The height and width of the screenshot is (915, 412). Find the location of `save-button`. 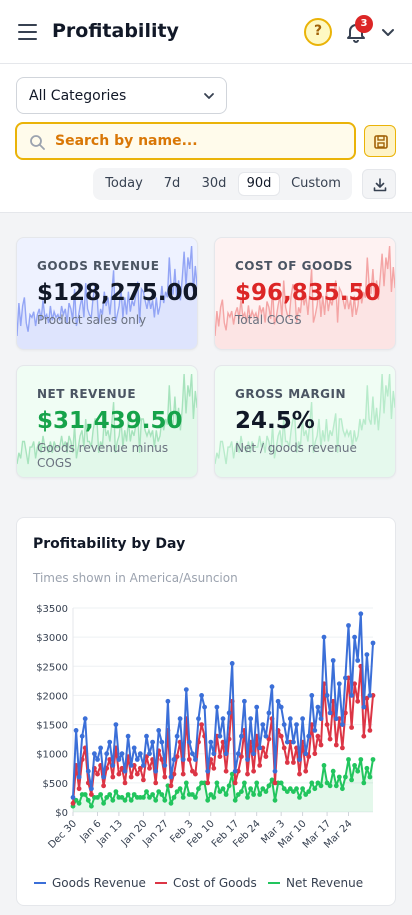

save-button is located at coordinates (380, 141).